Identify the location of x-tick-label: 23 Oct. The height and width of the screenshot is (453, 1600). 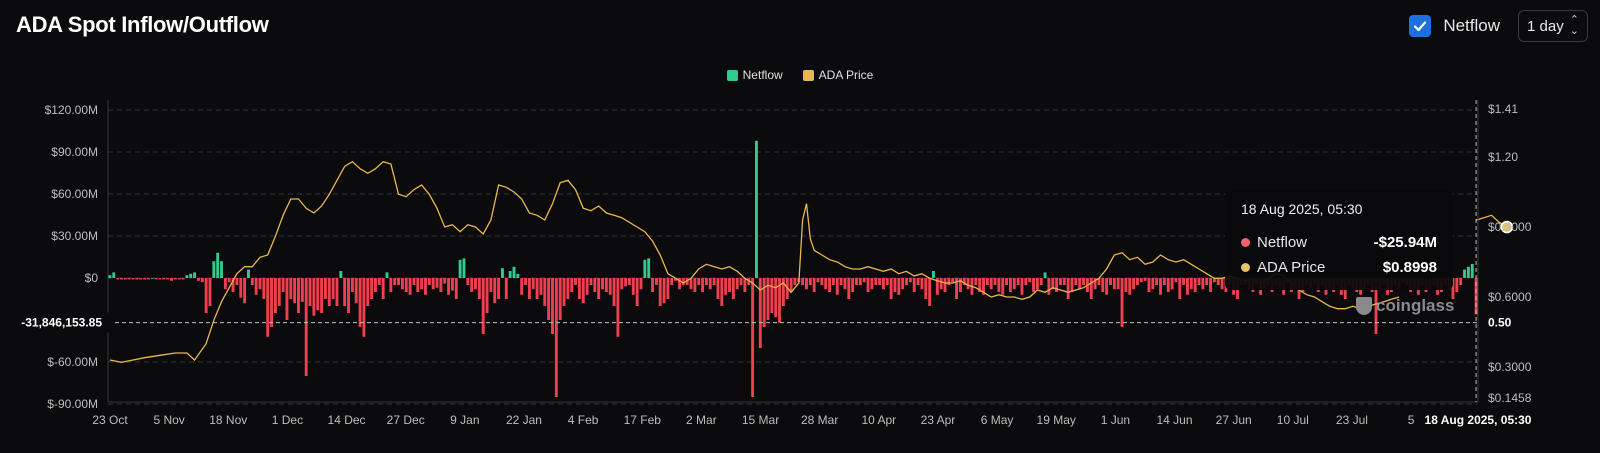
(110, 420).